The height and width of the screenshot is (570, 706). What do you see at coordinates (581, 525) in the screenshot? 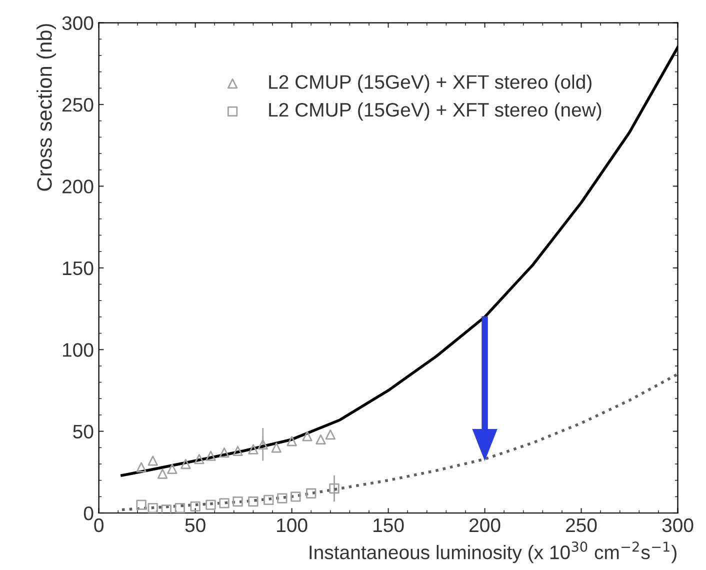
I see `x-tick-label: 250` at bounding box center [581, 525].